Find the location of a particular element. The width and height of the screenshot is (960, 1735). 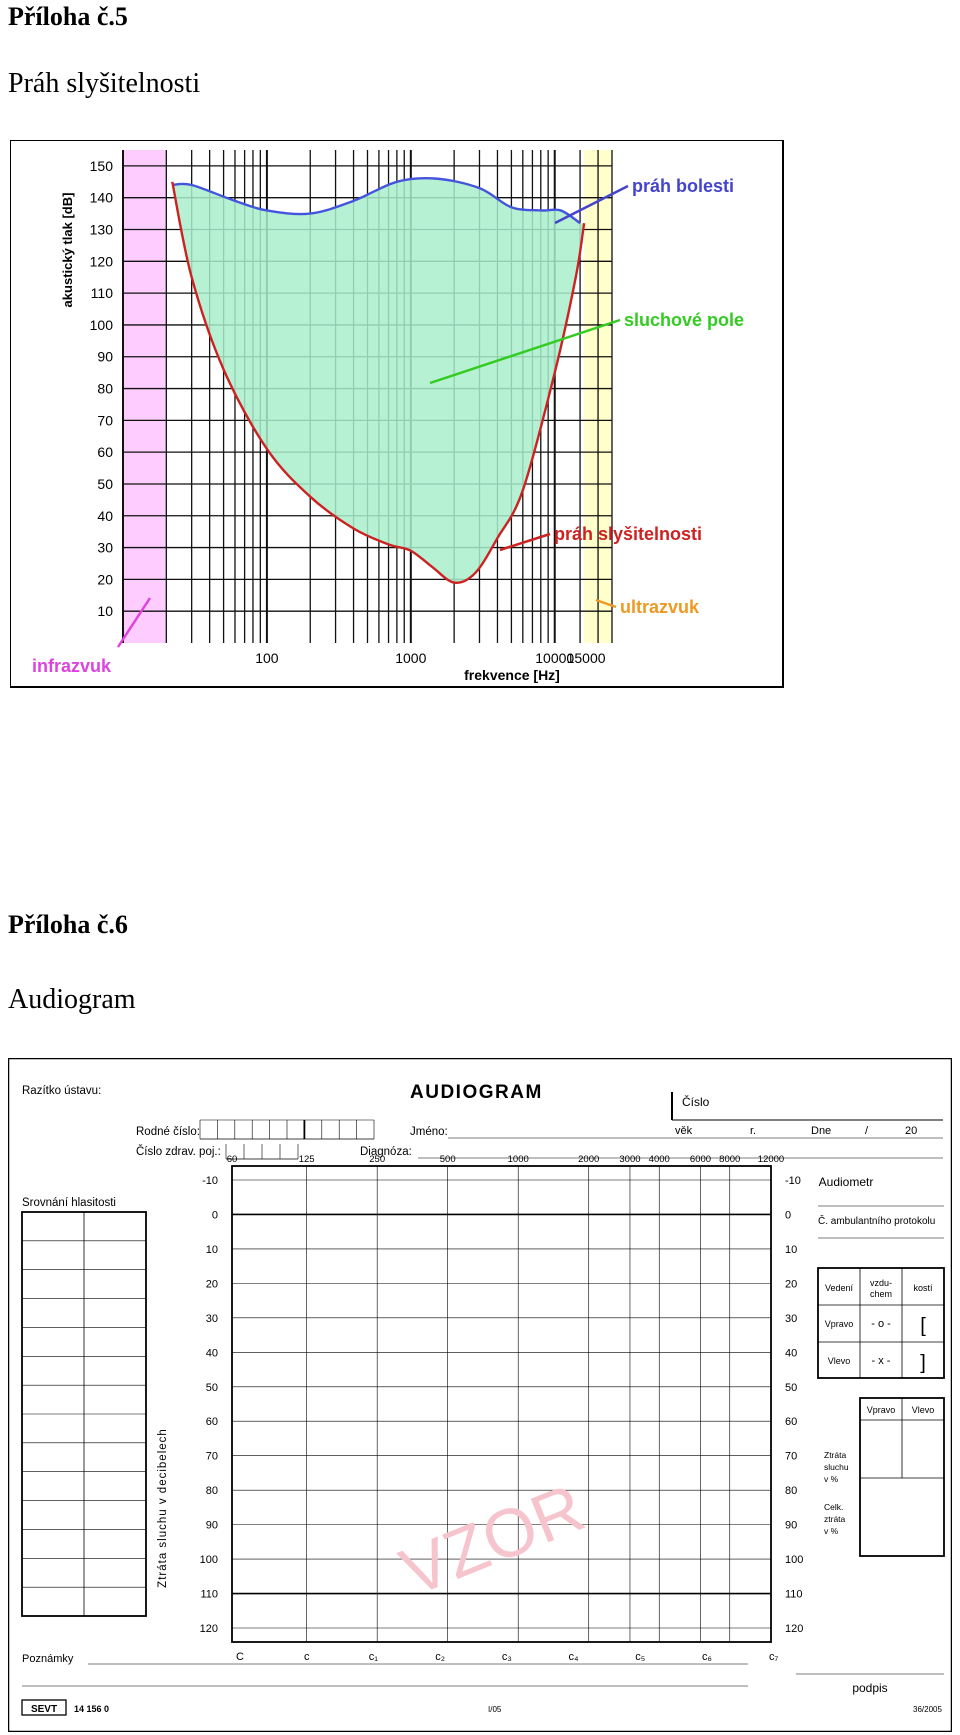

svg-text: ztráta is located at coordinates (835, 1519).